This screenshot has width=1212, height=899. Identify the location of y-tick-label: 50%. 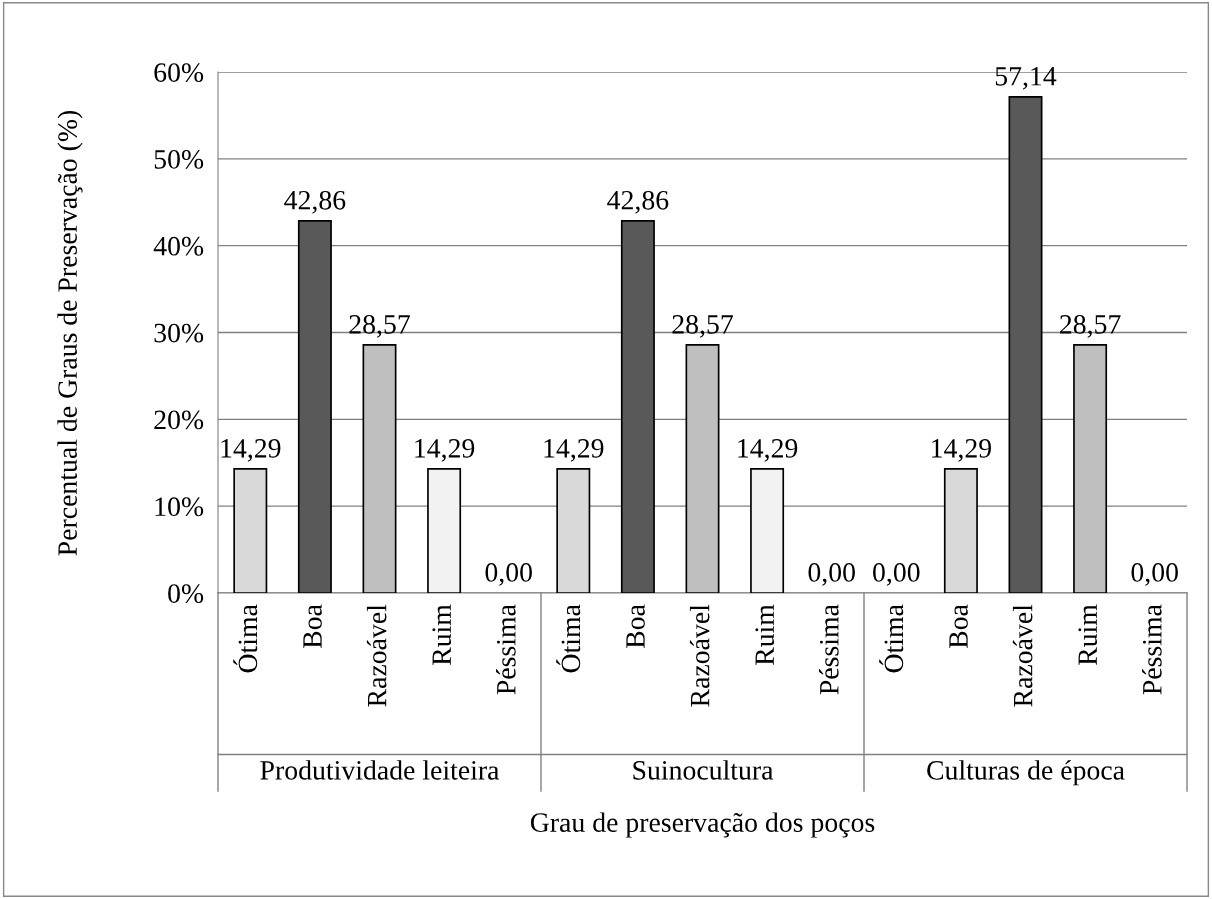
(179, 159).